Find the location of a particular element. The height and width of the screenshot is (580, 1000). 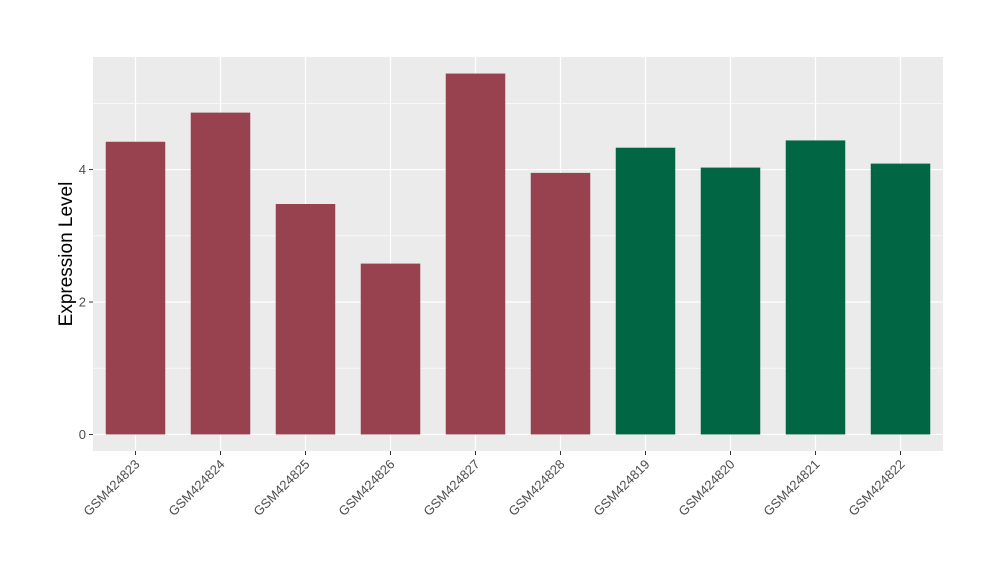

y-tick-label: 0 is located at coordinates (82, 434).